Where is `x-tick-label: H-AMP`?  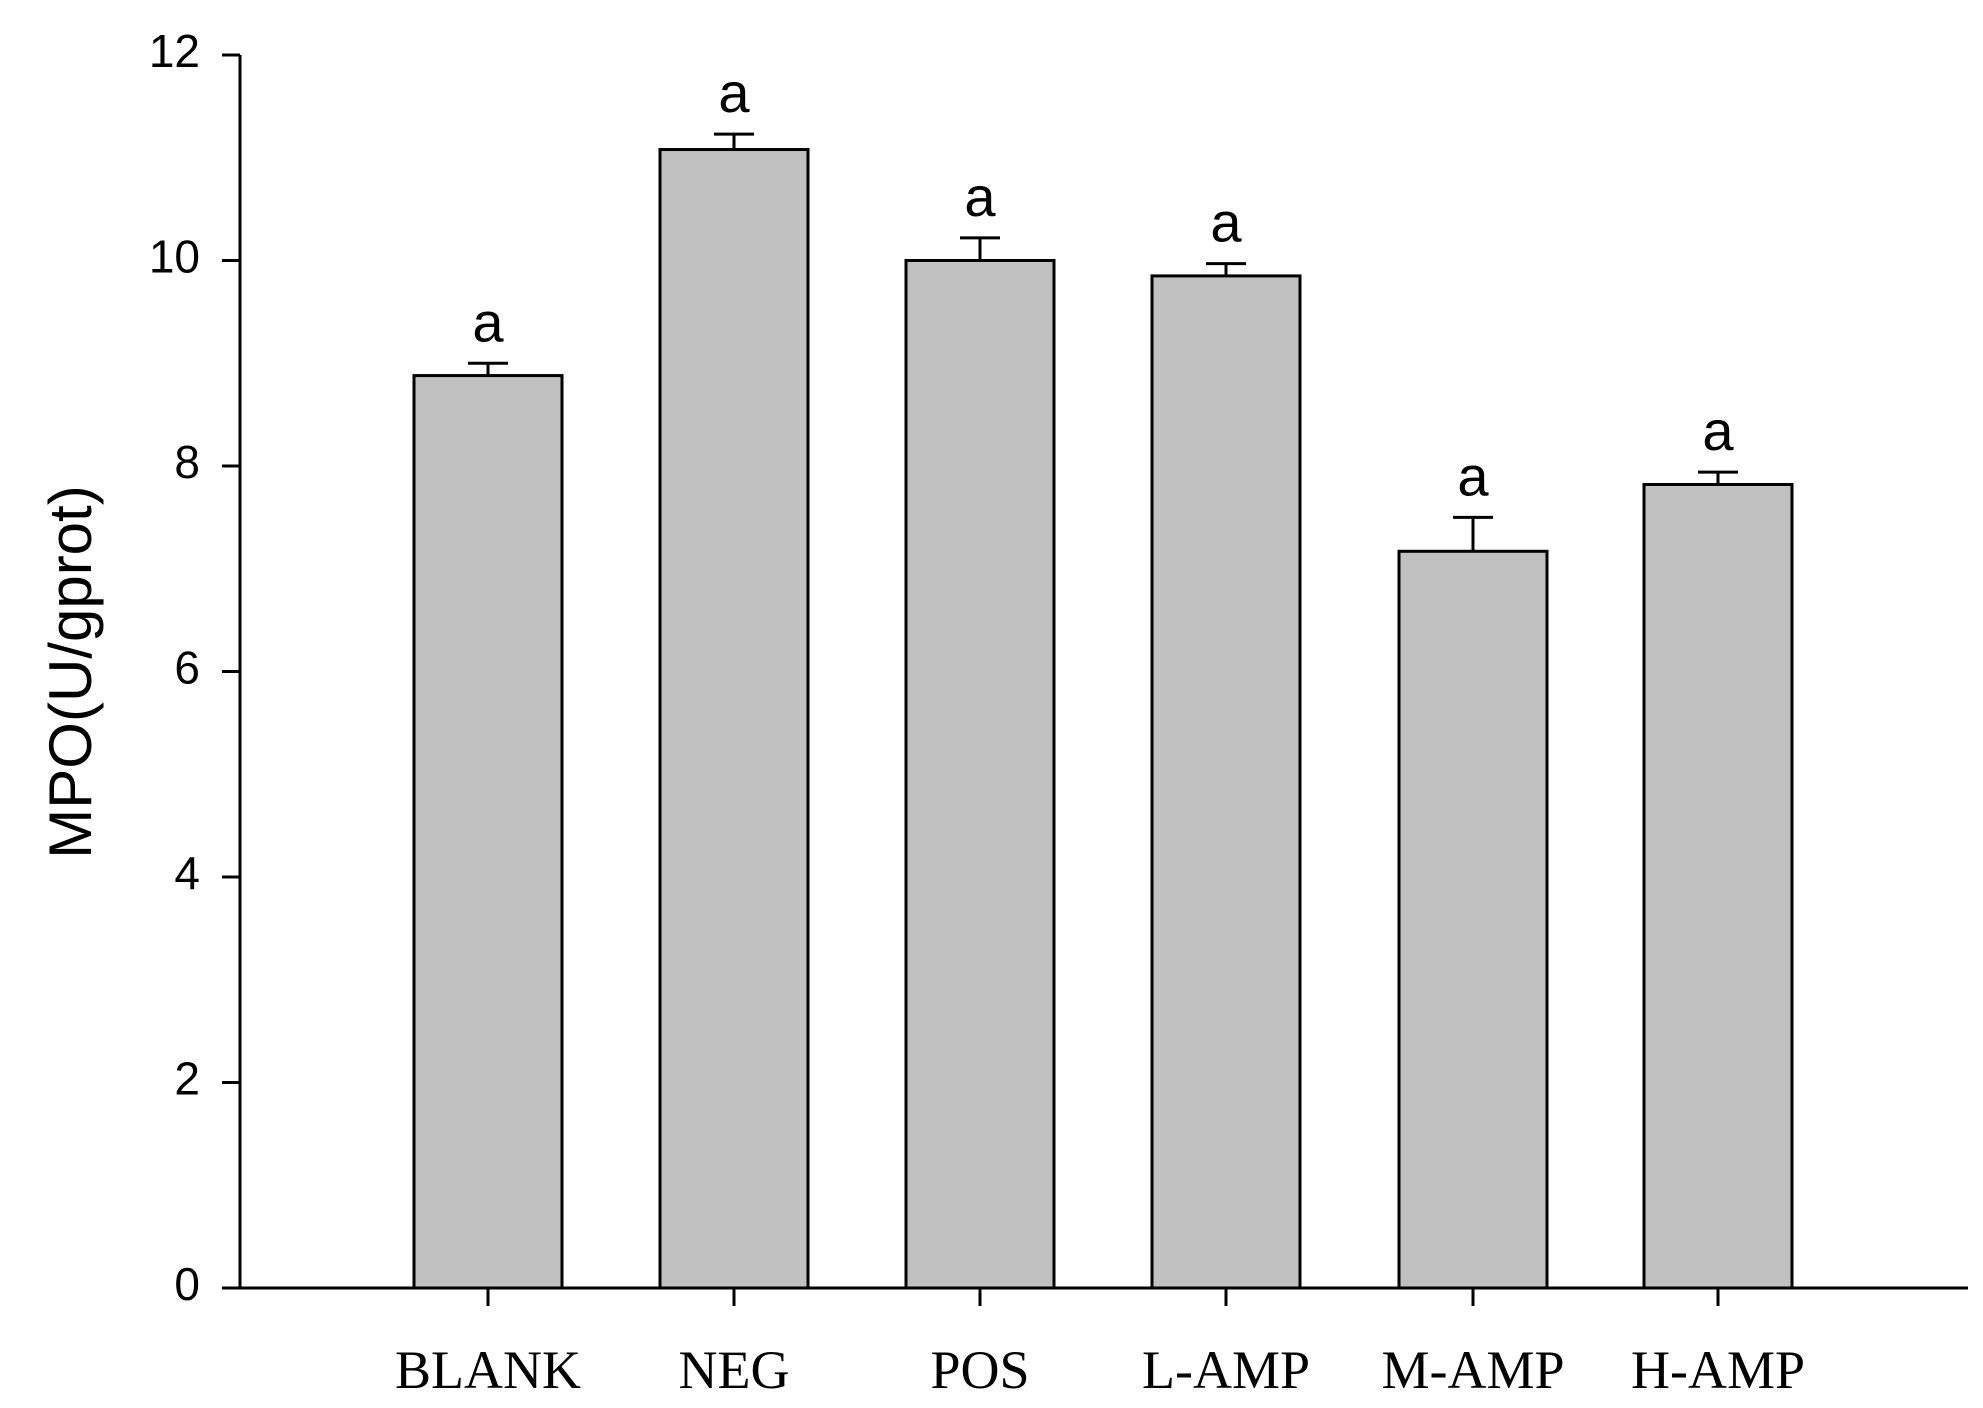
x-tick-label: H-AMP is located at coordinates (1718, 1370).